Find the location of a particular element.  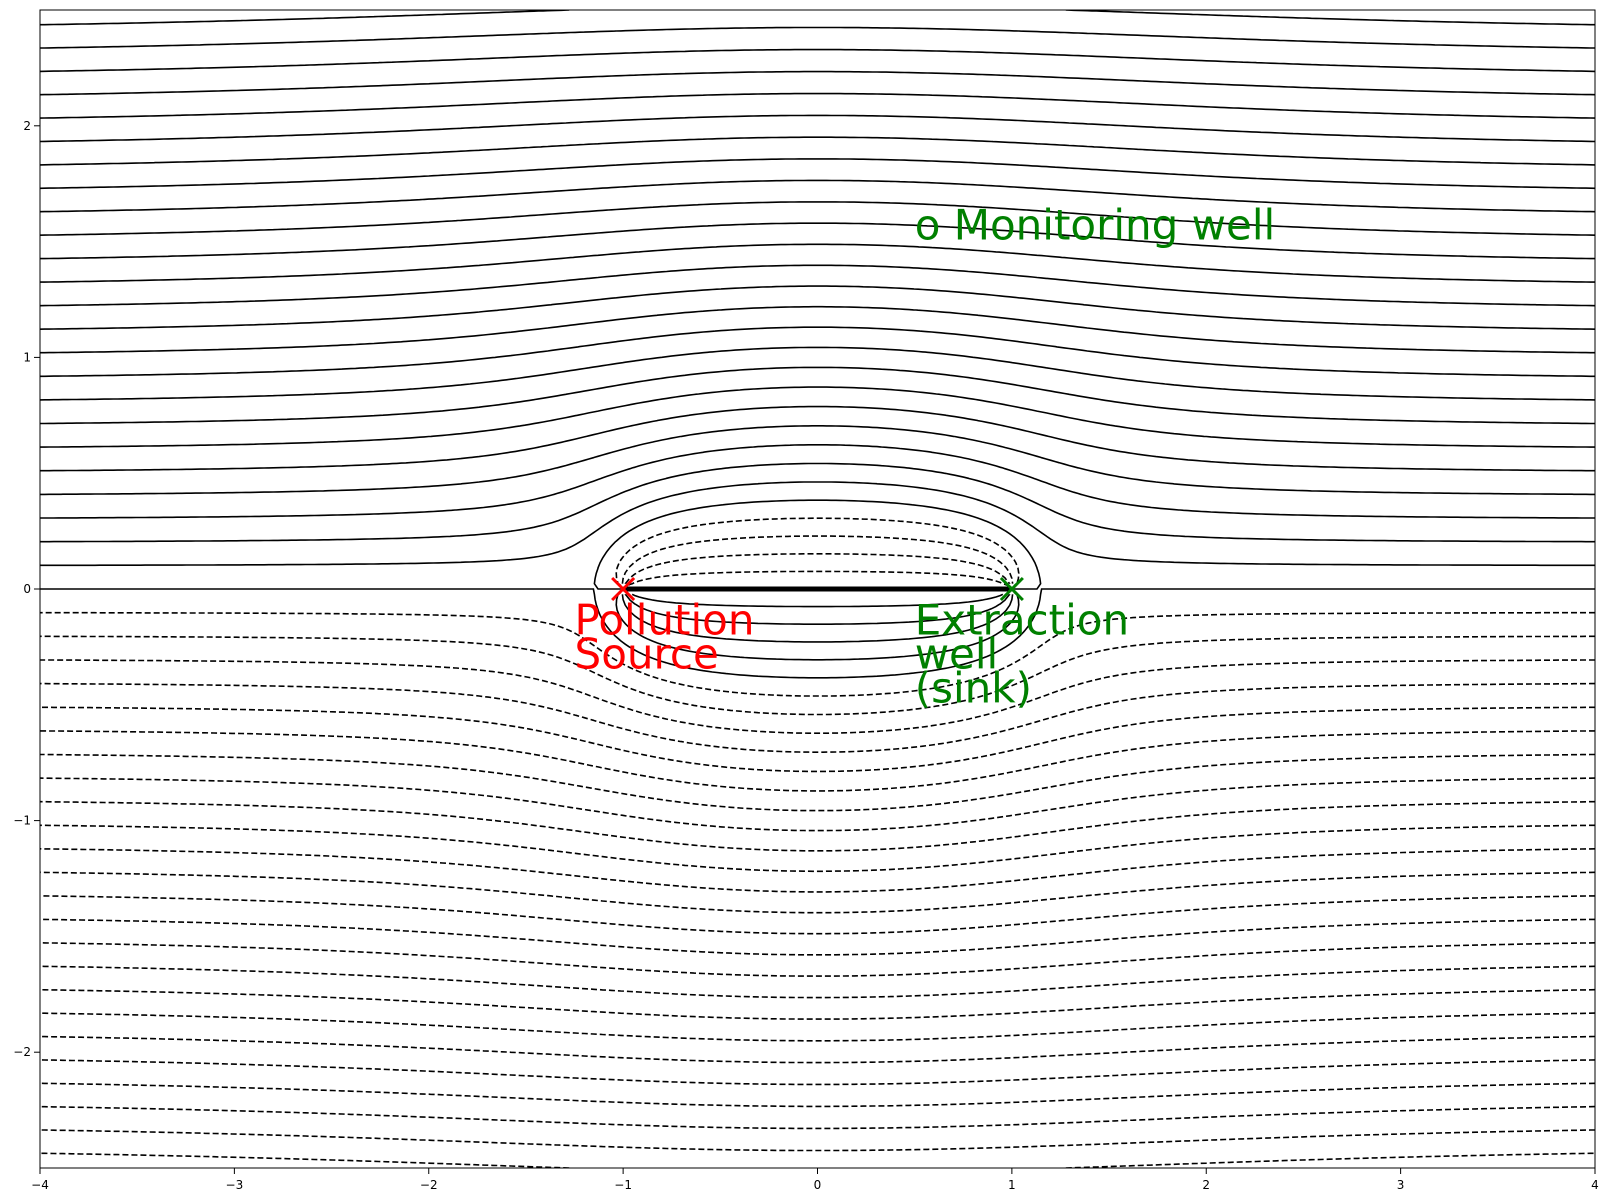

x-axis: −4 −3 −2 −1 0 1 2 3 4 is located at coordinates (815, 1180).